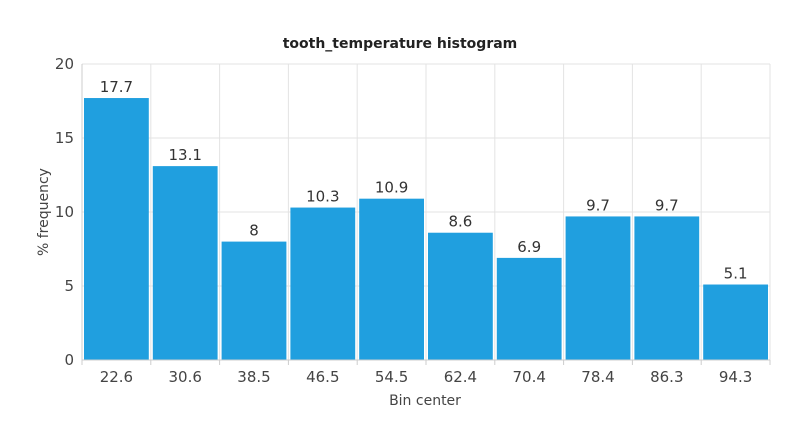  What do you see at coordinates (44, 212) in the screenshot?
I see `y-axis-label: % frequency` at bounding box center [44, 212].